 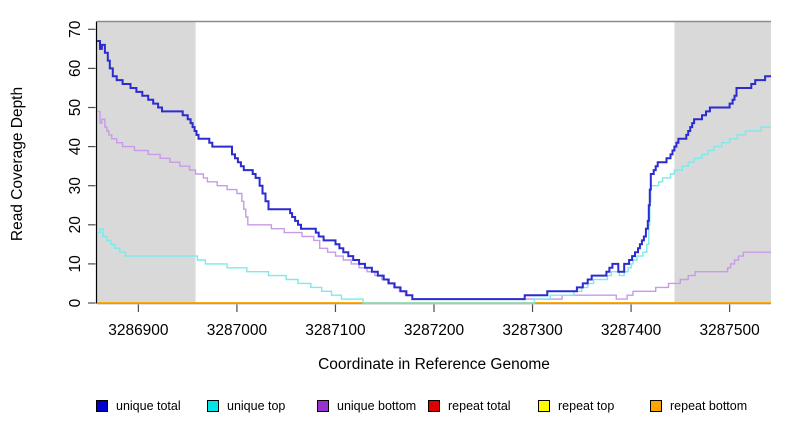 I want to click on x-axis-title: Coordinate in Reference Genome, so click(x=434, y=364).